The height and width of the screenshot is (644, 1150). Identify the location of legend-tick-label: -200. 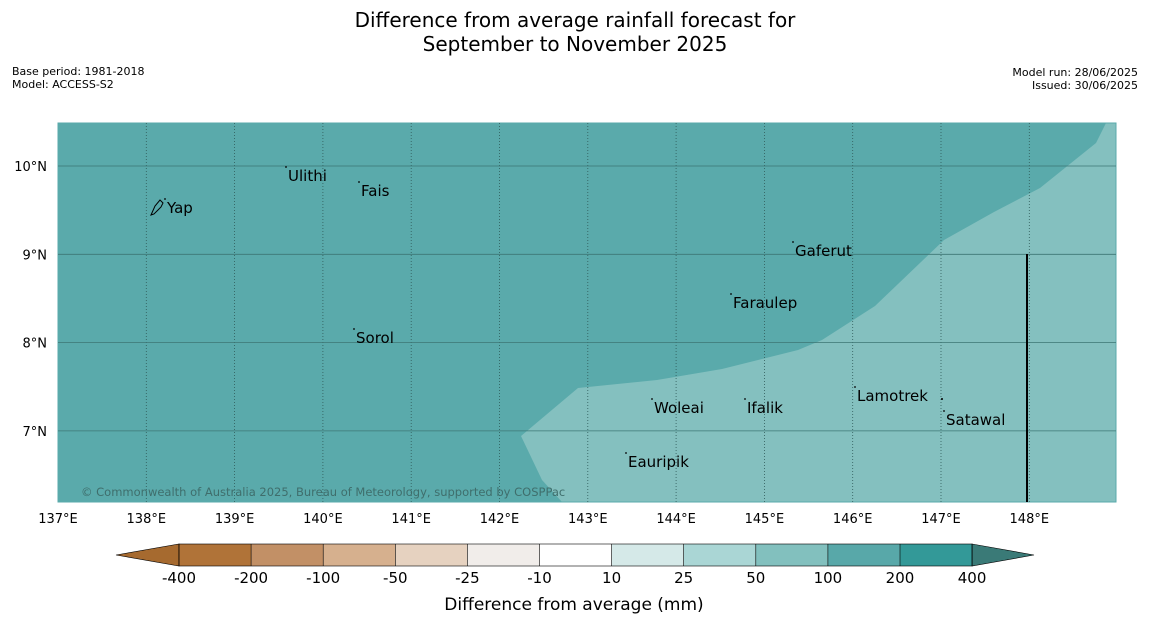
(251, 578).